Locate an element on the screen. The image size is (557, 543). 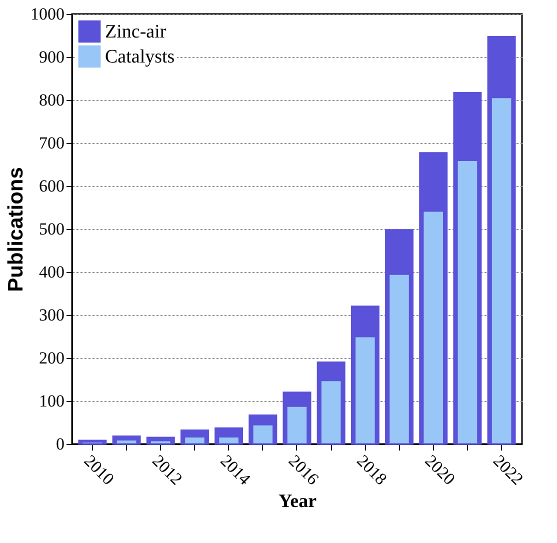
legend-label: Zinc-air is located at coordinates (136, 32).